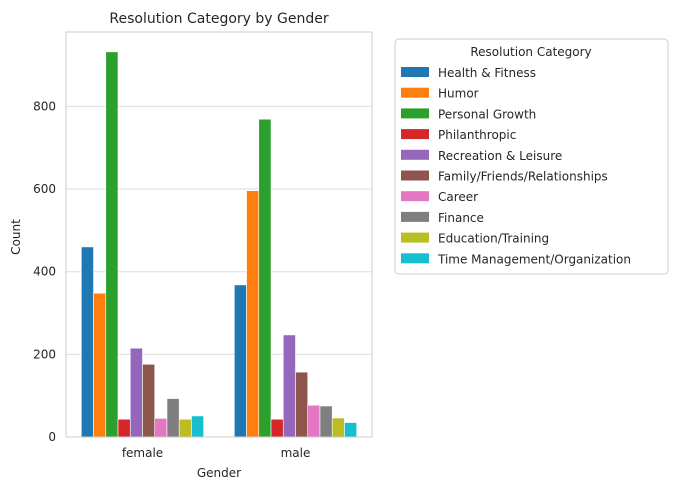 Image resolution: width=678 pixels, height=490 pixels. I want to click on x-tick-label: female, so click(142, 453).